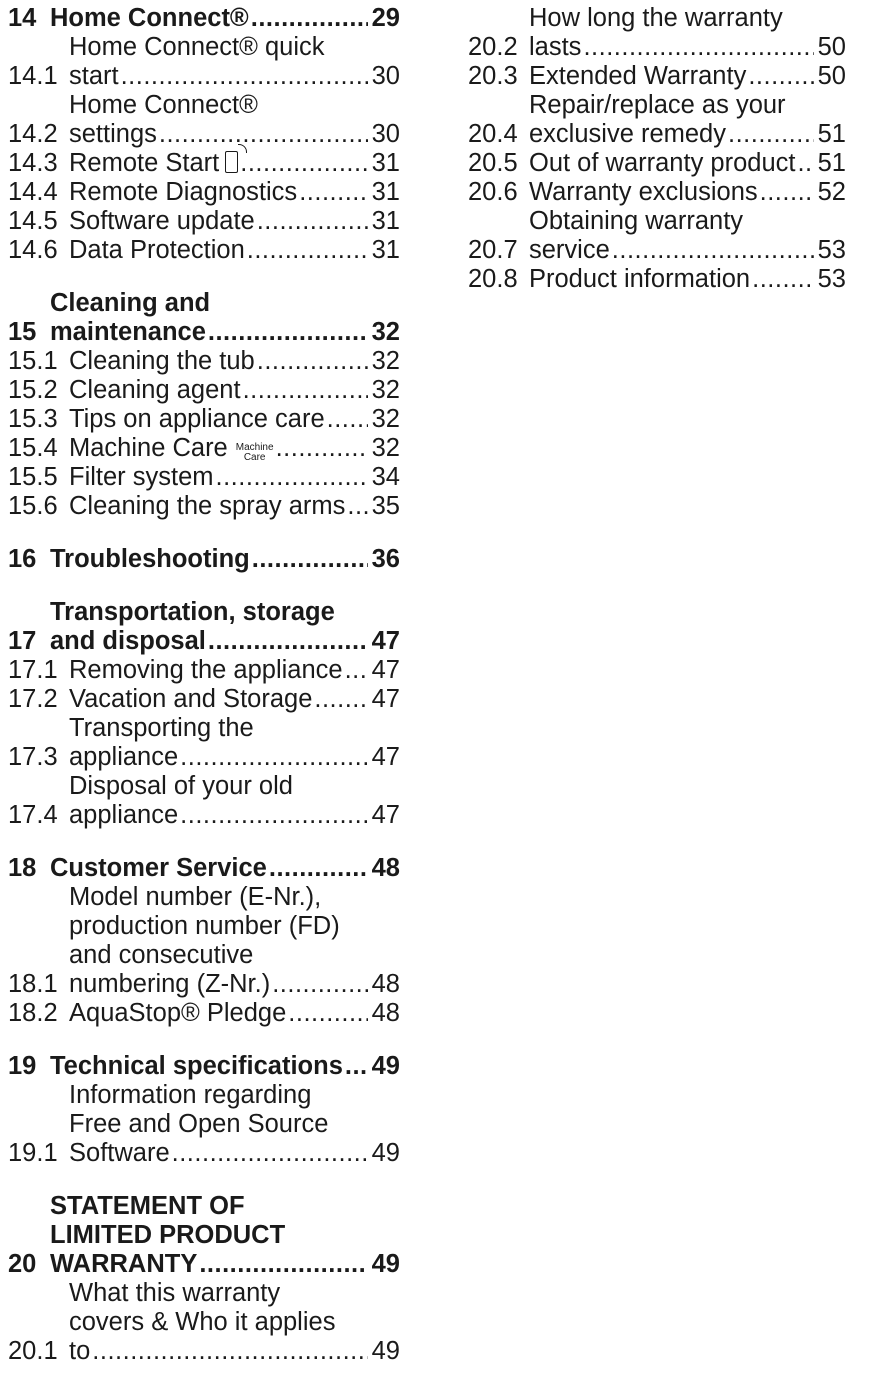  What do you see at coordinates (204, 62) in the screenshot?
I see `toc-entry: 14.1 Home Connect® quick start 30` at bounding box center [204, 62].